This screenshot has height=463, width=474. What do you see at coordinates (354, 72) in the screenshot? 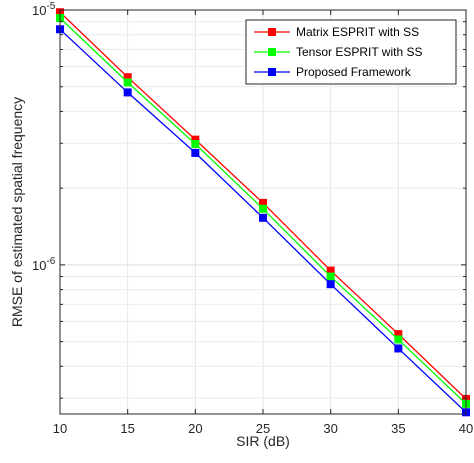
I see `legend-label: Proposed Framework` at bounding box center [354, 72].